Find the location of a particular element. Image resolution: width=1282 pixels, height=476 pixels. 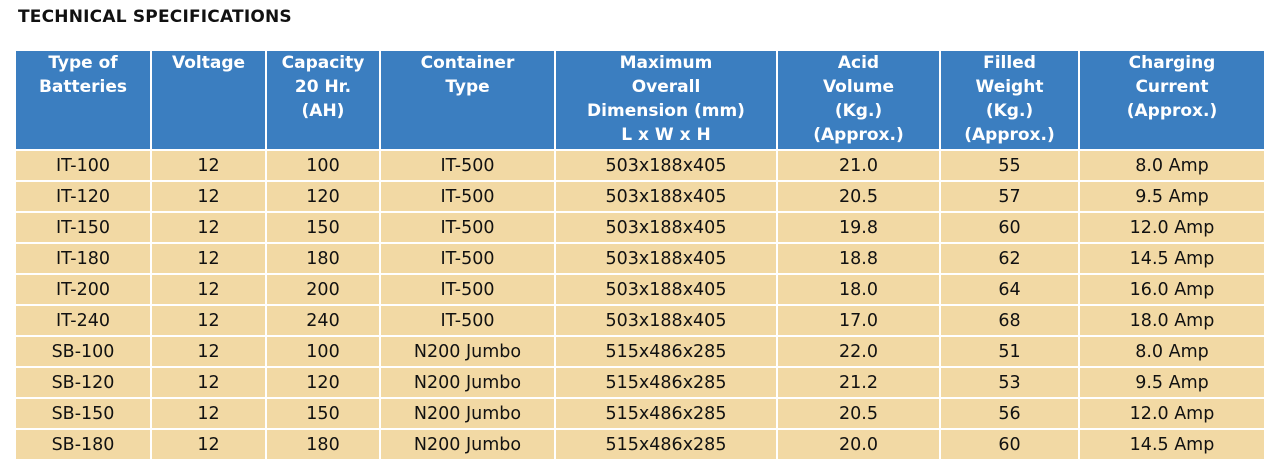

header-line: Volume is located at coordinates (858, 87).